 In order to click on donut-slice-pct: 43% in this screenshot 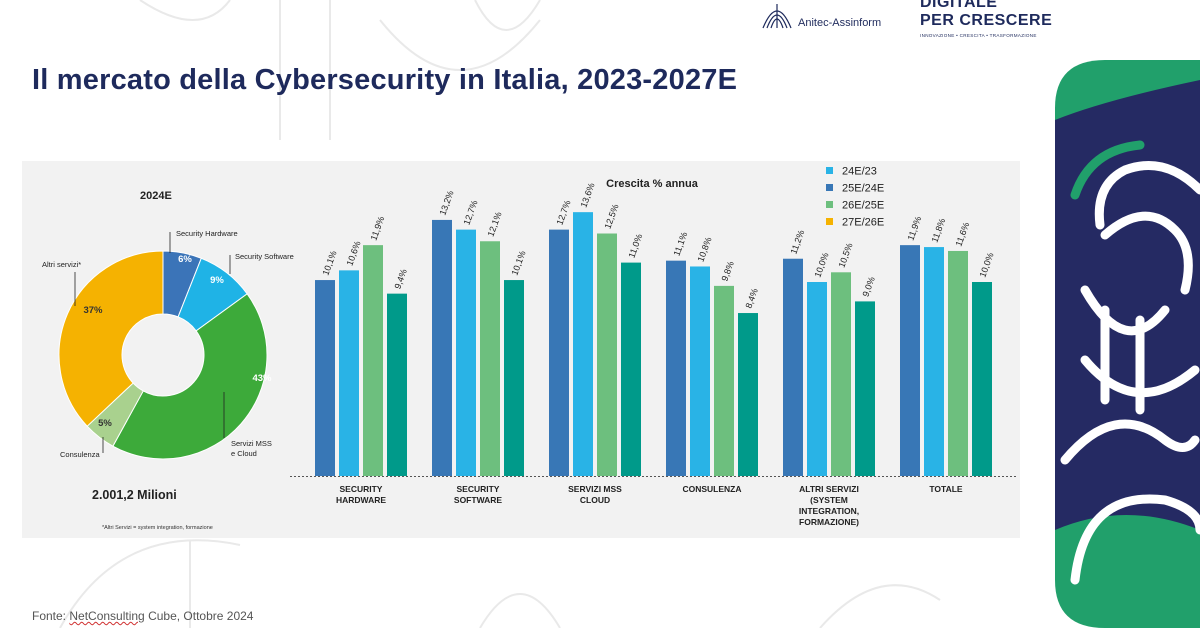, I will do `click(262, 378)`.